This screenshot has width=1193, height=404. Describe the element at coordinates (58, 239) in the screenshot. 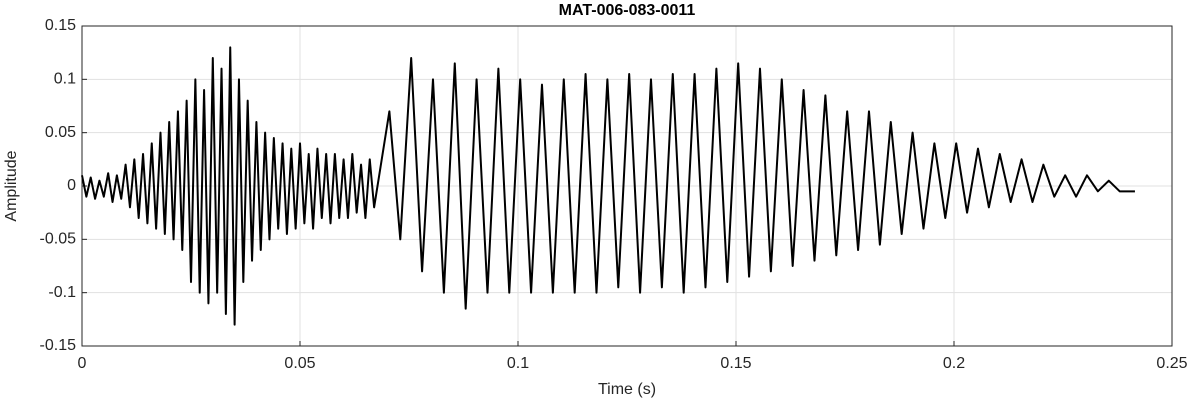

I see `y-tick-label: -0.05` at that location.